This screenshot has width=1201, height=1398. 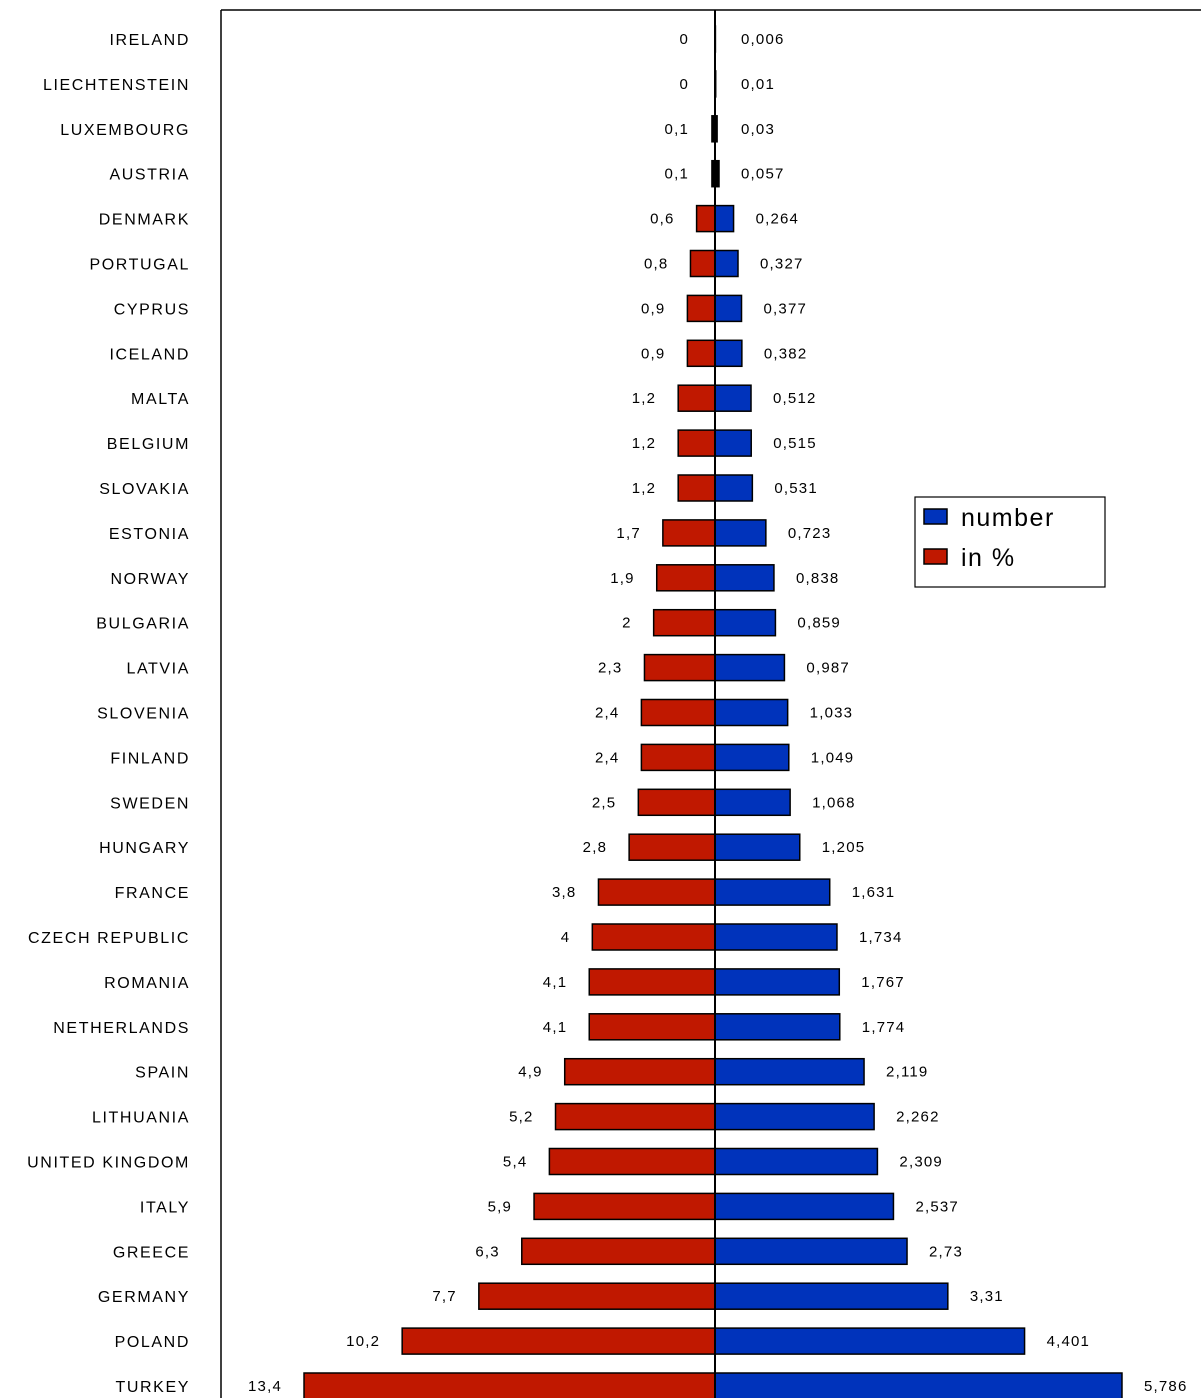 What do you see at coordinates (810, 533) in the screenshot?
I see `value-label-number: 0,723` at bounding box center [810, 533].